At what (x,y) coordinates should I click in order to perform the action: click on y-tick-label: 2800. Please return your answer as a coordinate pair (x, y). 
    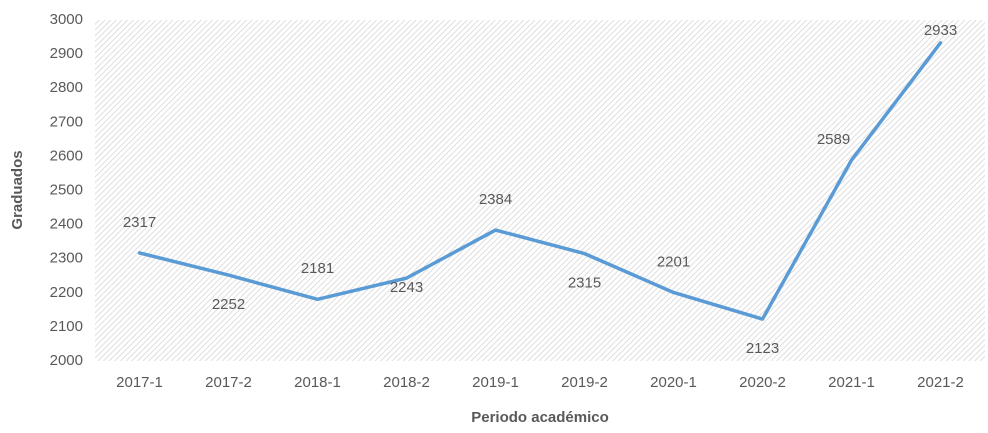
    Looking at the image, I should click on (66, 87).